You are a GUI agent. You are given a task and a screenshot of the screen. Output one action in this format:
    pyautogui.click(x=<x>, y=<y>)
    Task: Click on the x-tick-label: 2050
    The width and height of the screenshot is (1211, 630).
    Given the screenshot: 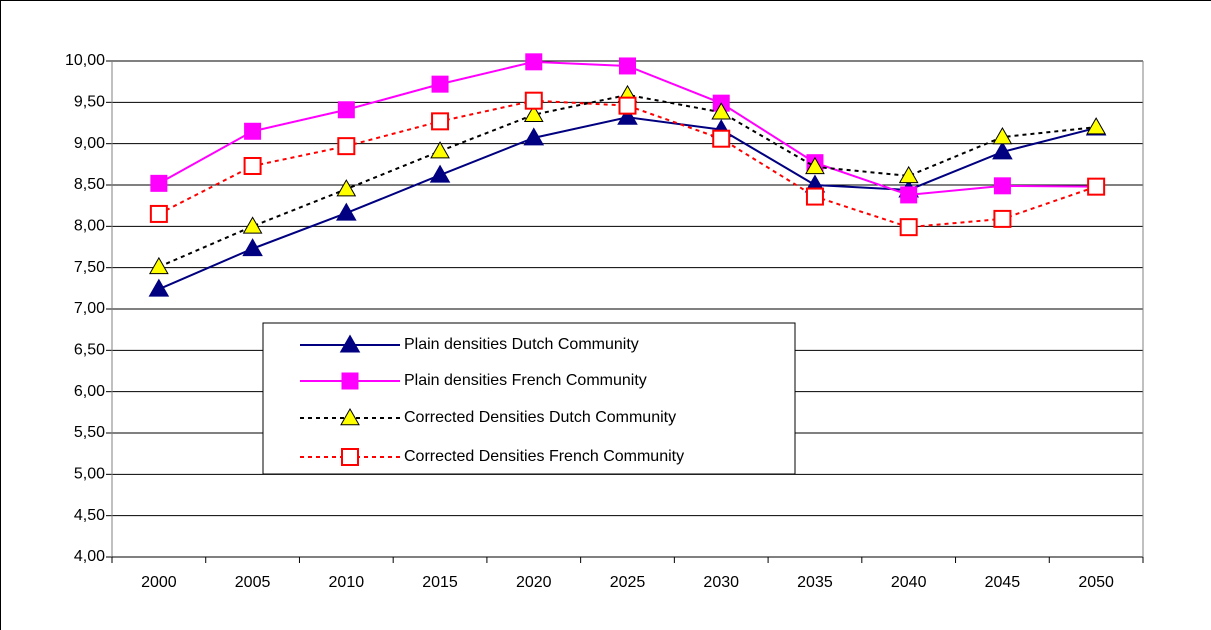 What is the action you would take?
    pyautogui.click(x=1096, y=582)
    